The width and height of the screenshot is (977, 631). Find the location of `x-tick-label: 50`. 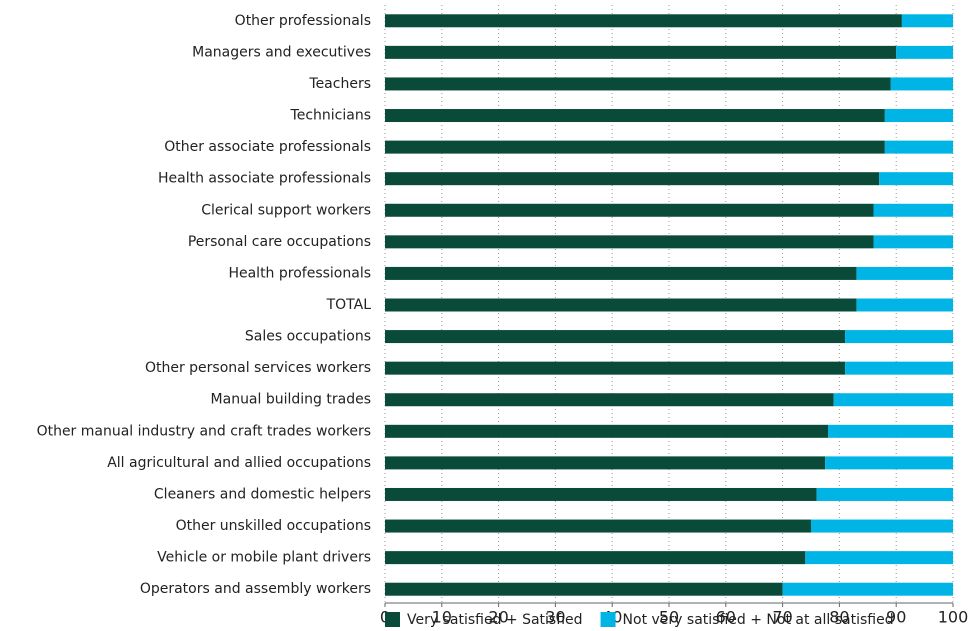

x-tick-label: 50 is located at coordinates (669, 617).